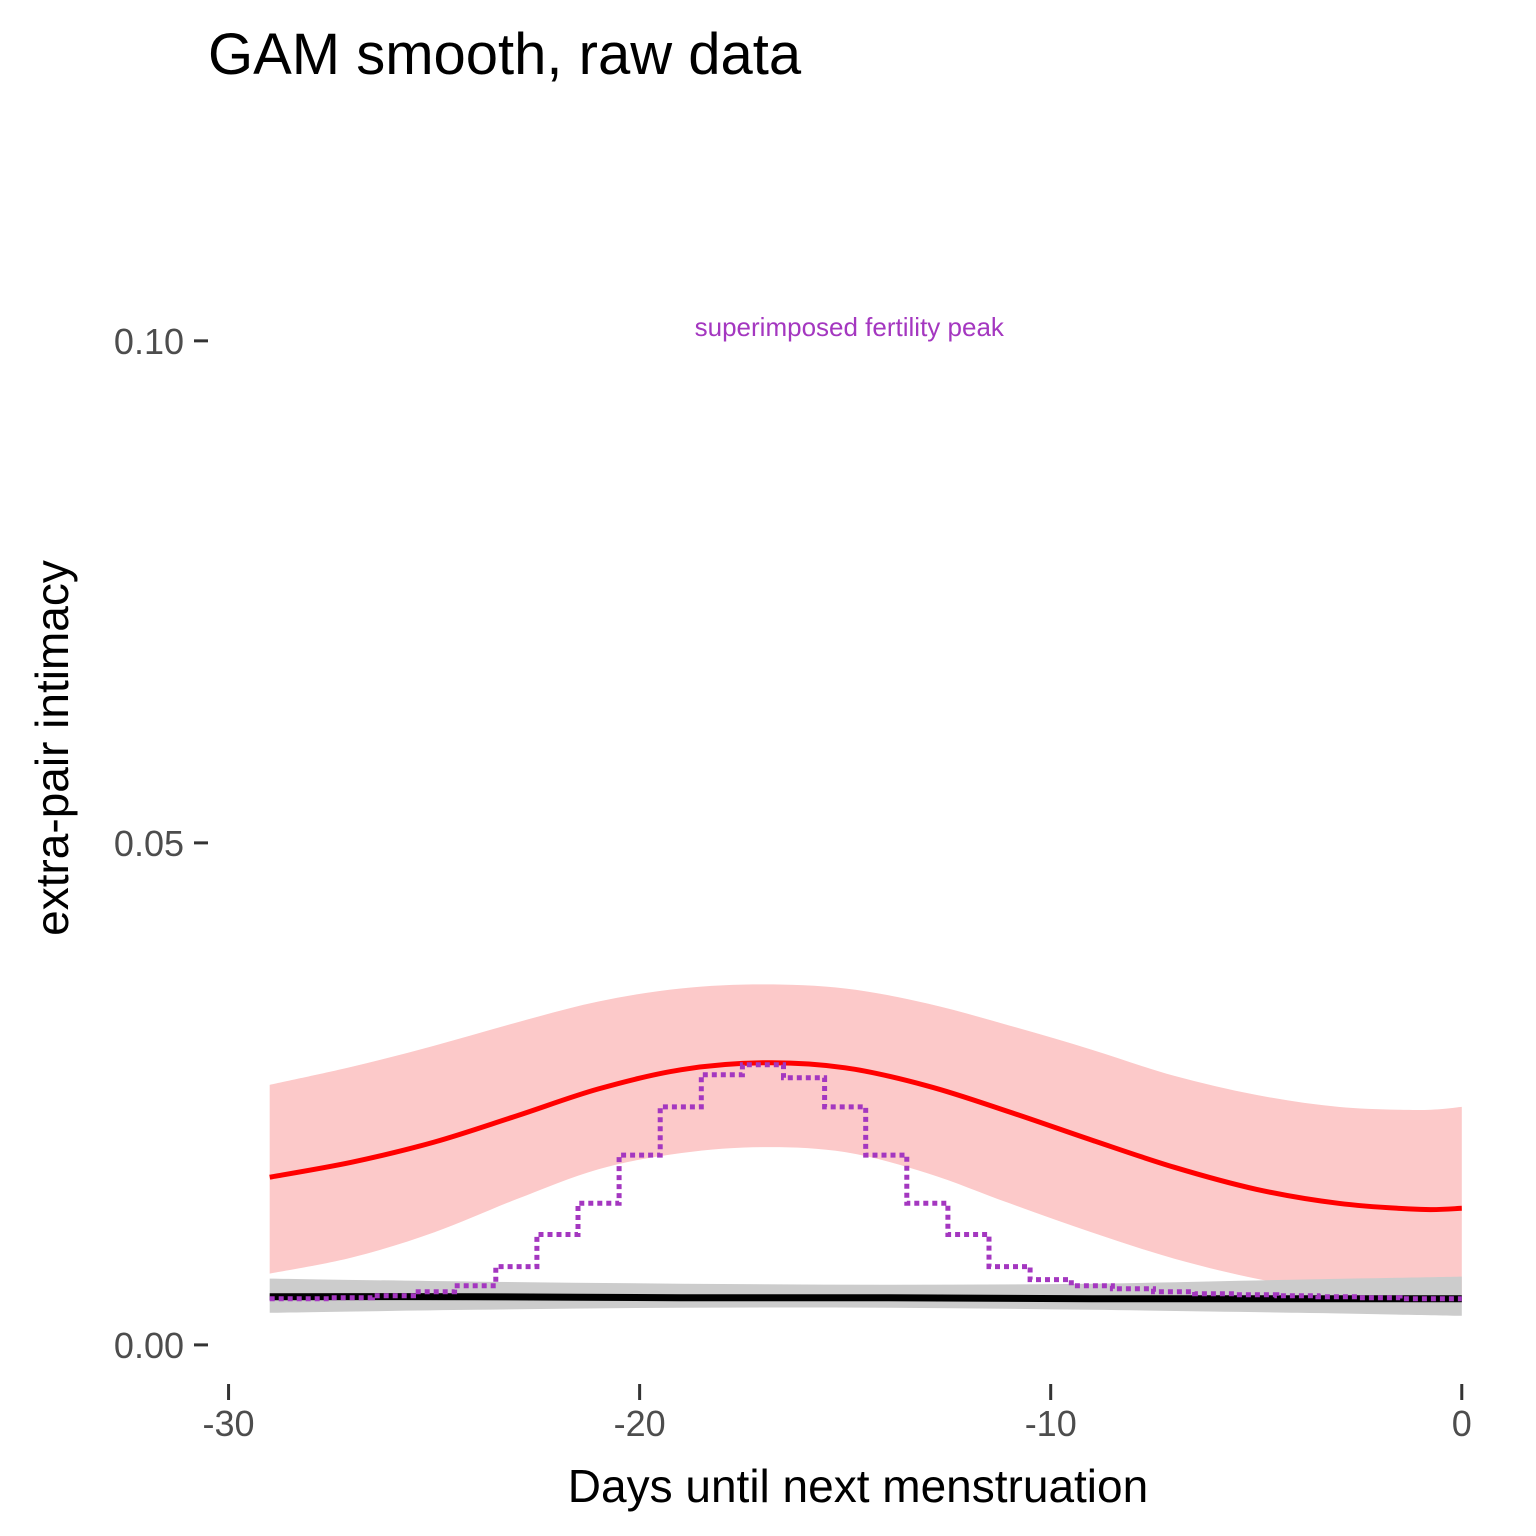 Image resolution: width=1536 pixels, height=1536 pixels. What do you see at coordinates (149, 1345) in the screenshot?
I see `y-tick-label: 0.00` at bounding box center [149, 1345].